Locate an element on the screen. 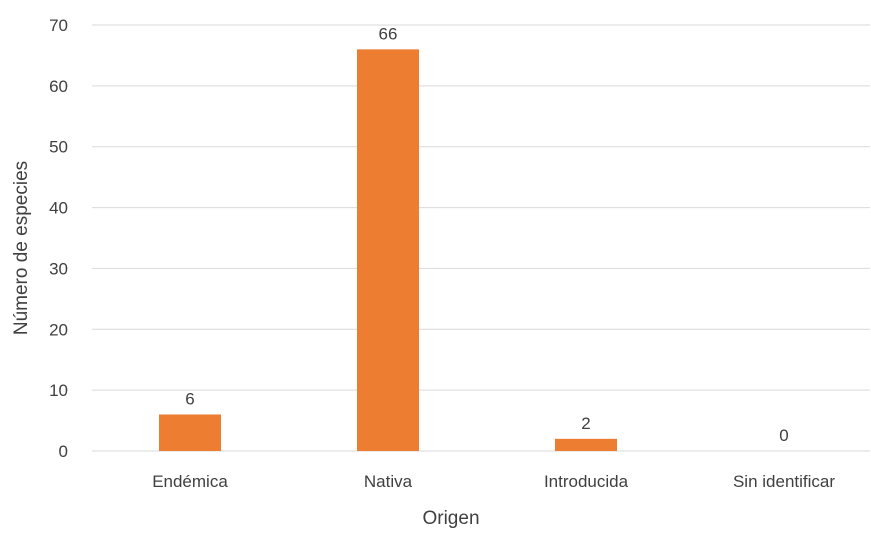 This screenshot has width=871, height=536. y-tick-label: 60 is located at coordinates (58, 86).